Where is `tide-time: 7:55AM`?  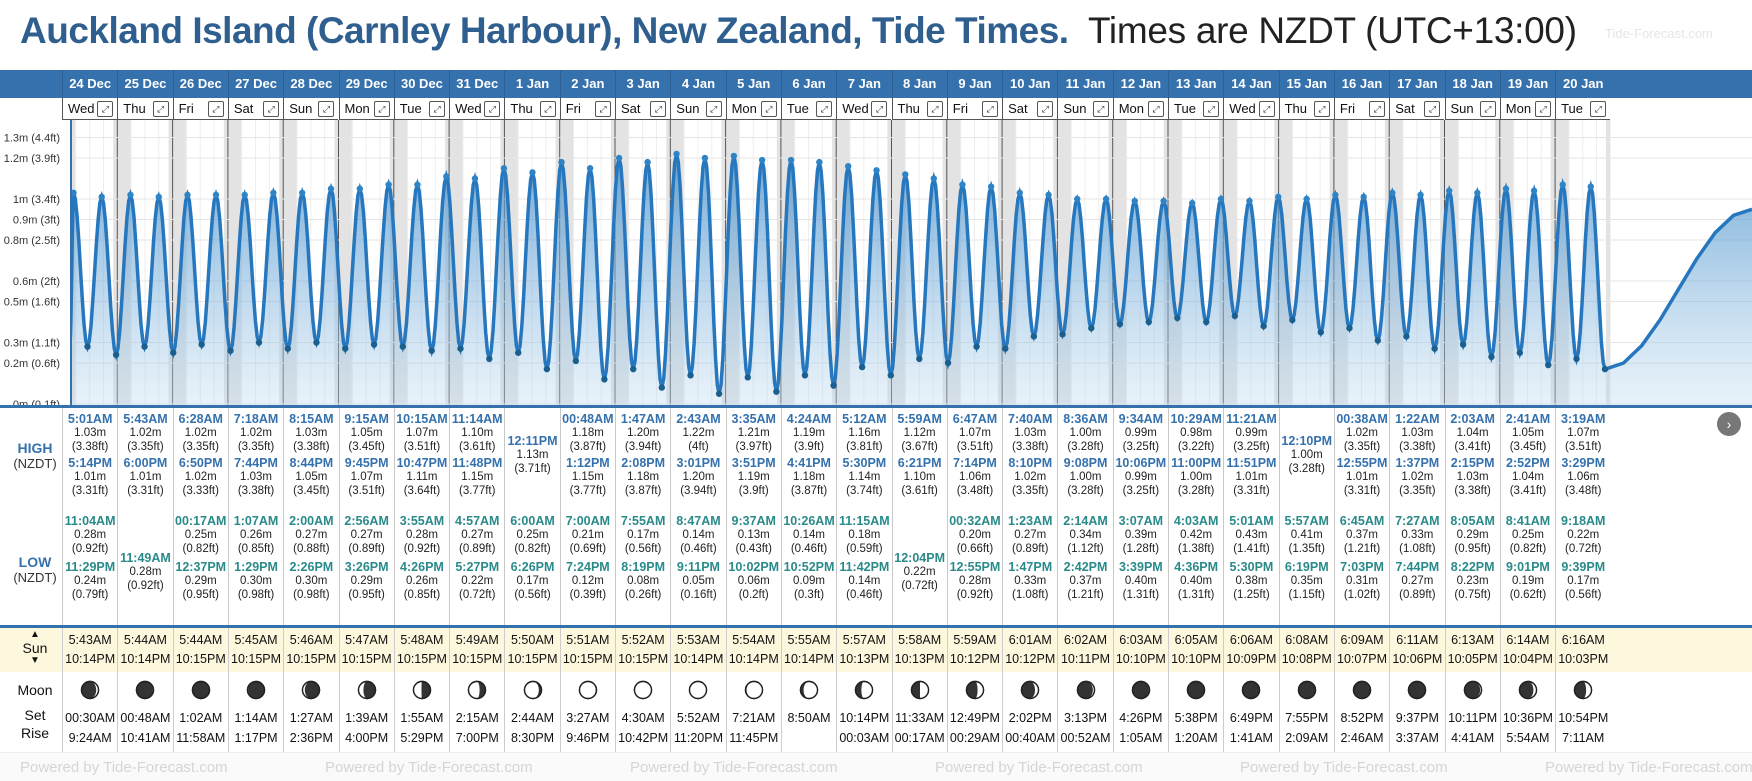 tide-time: 7:55AM is located at coordinates (643, 521).